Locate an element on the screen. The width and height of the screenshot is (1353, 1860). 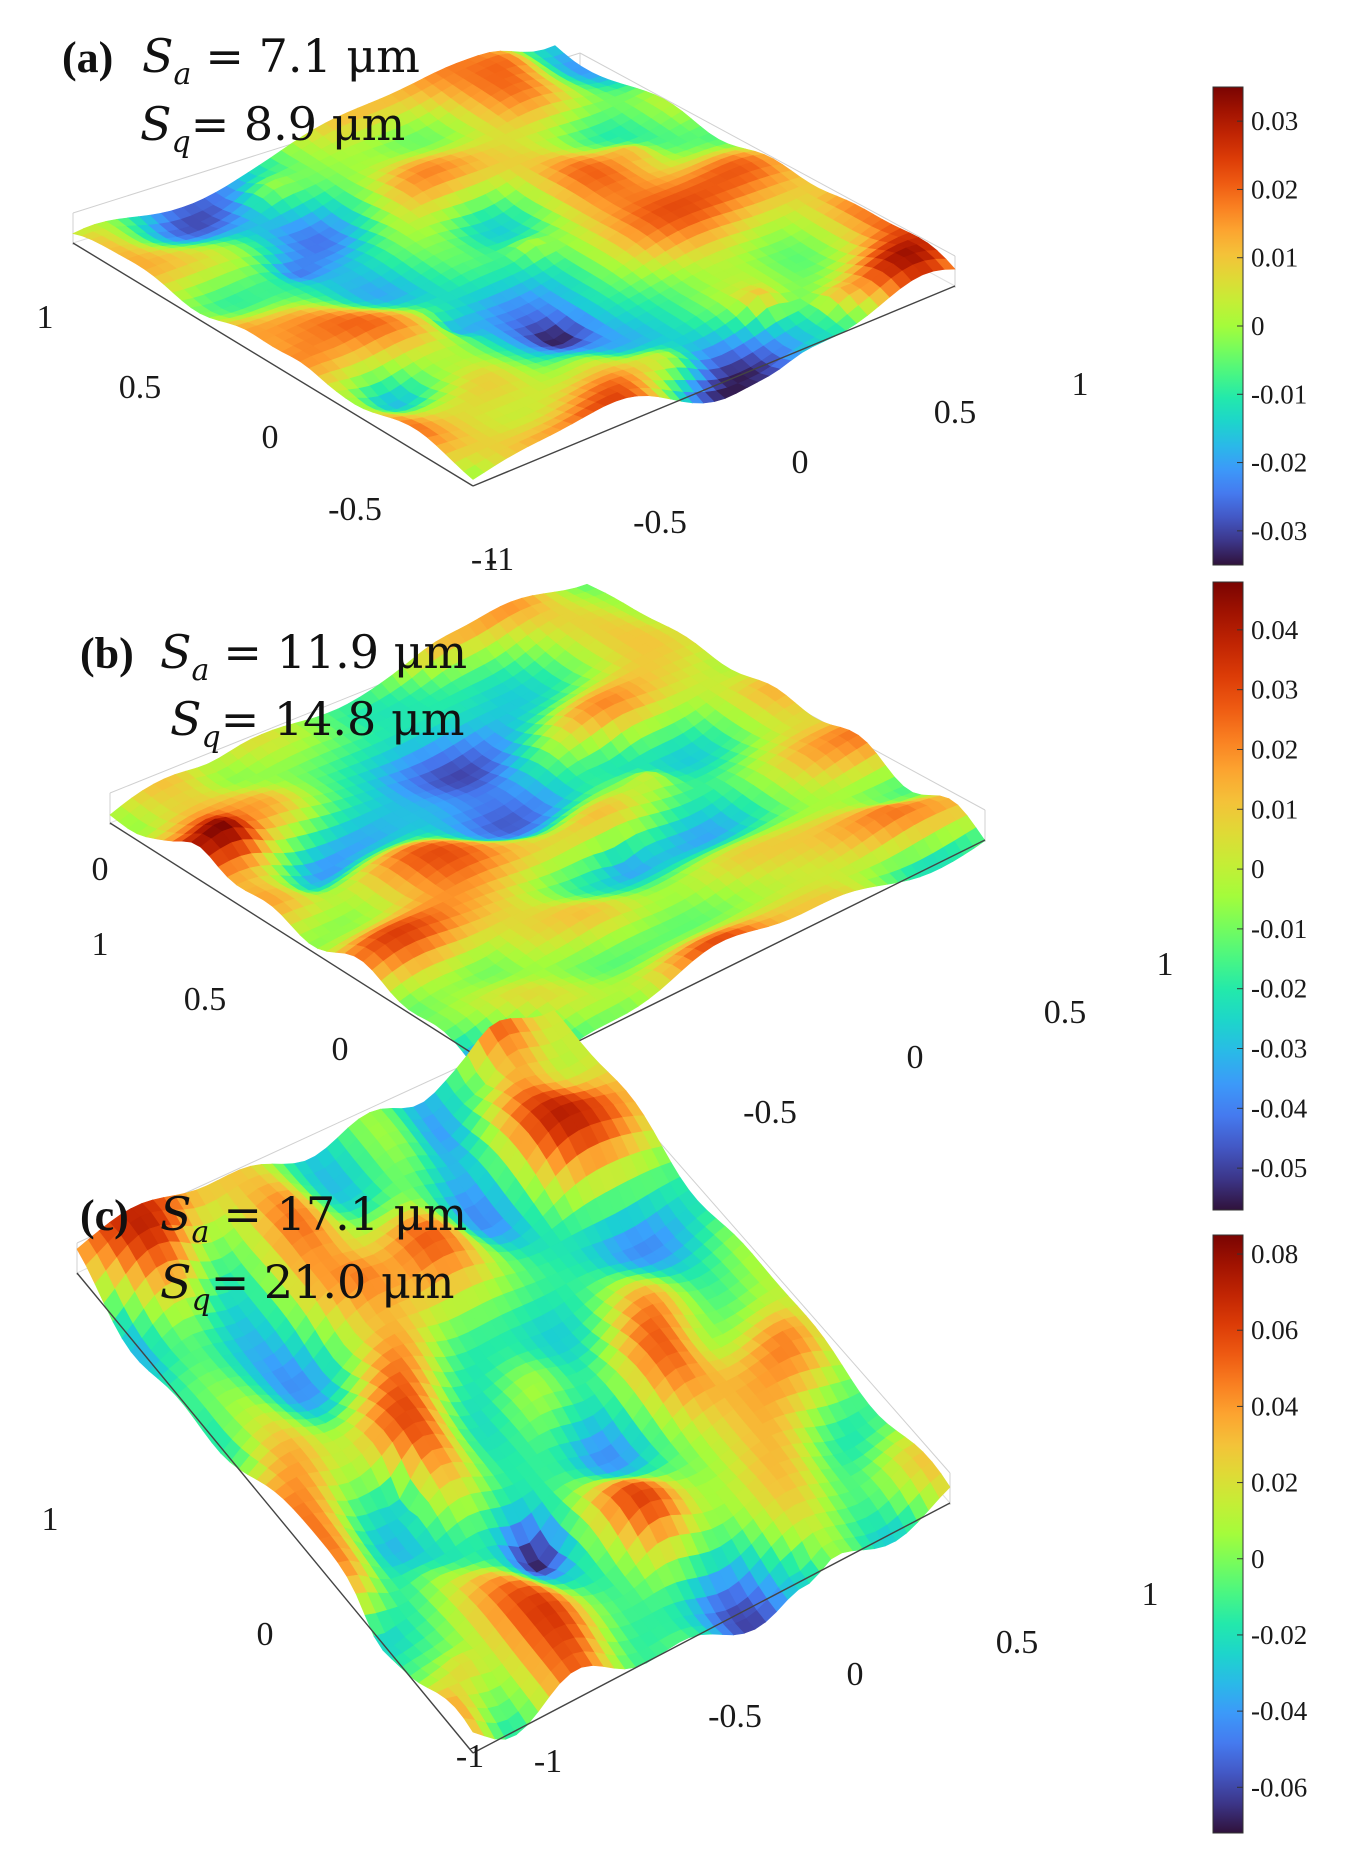
colorbar-tick-label: 0.04 is located at coordinates (1275, 630).